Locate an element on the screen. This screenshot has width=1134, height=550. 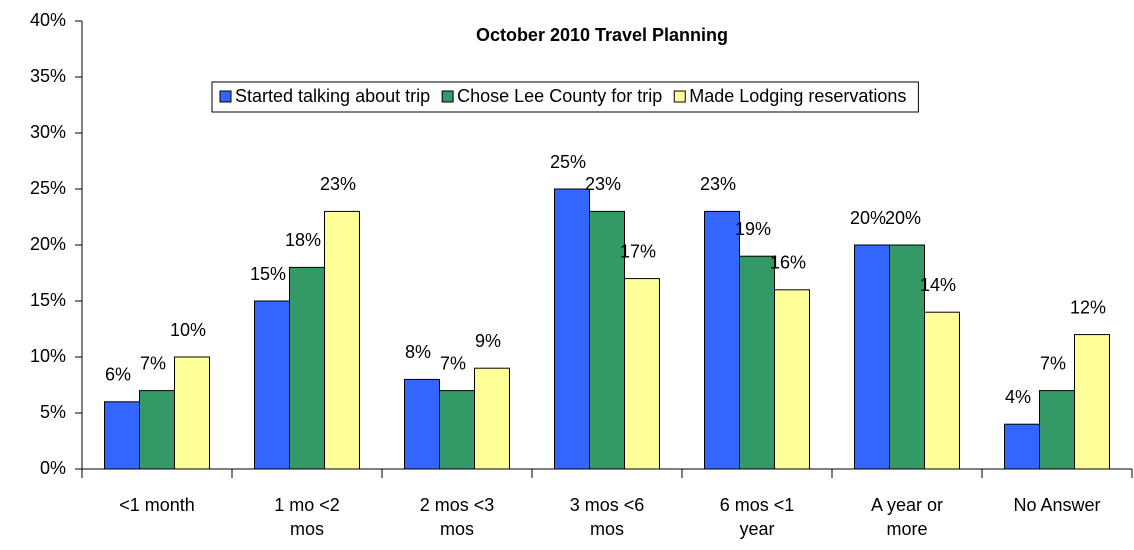
y-tick-label: 40% is located at coordinates (48, 20).